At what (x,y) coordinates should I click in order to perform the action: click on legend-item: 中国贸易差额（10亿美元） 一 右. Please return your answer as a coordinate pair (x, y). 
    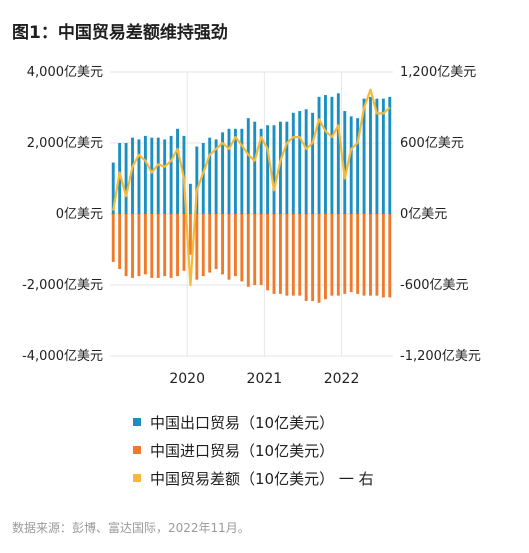
    Looking at the image, I should click on (253, 478).